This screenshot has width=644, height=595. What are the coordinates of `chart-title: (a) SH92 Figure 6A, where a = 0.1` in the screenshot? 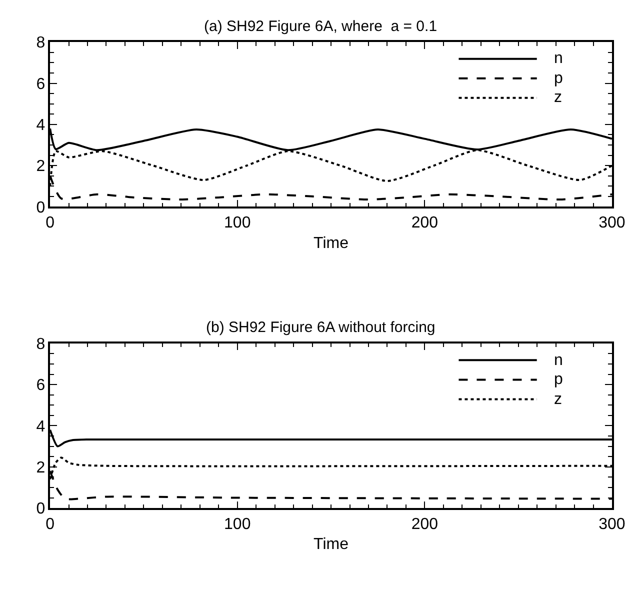 It's located at (321, 26).